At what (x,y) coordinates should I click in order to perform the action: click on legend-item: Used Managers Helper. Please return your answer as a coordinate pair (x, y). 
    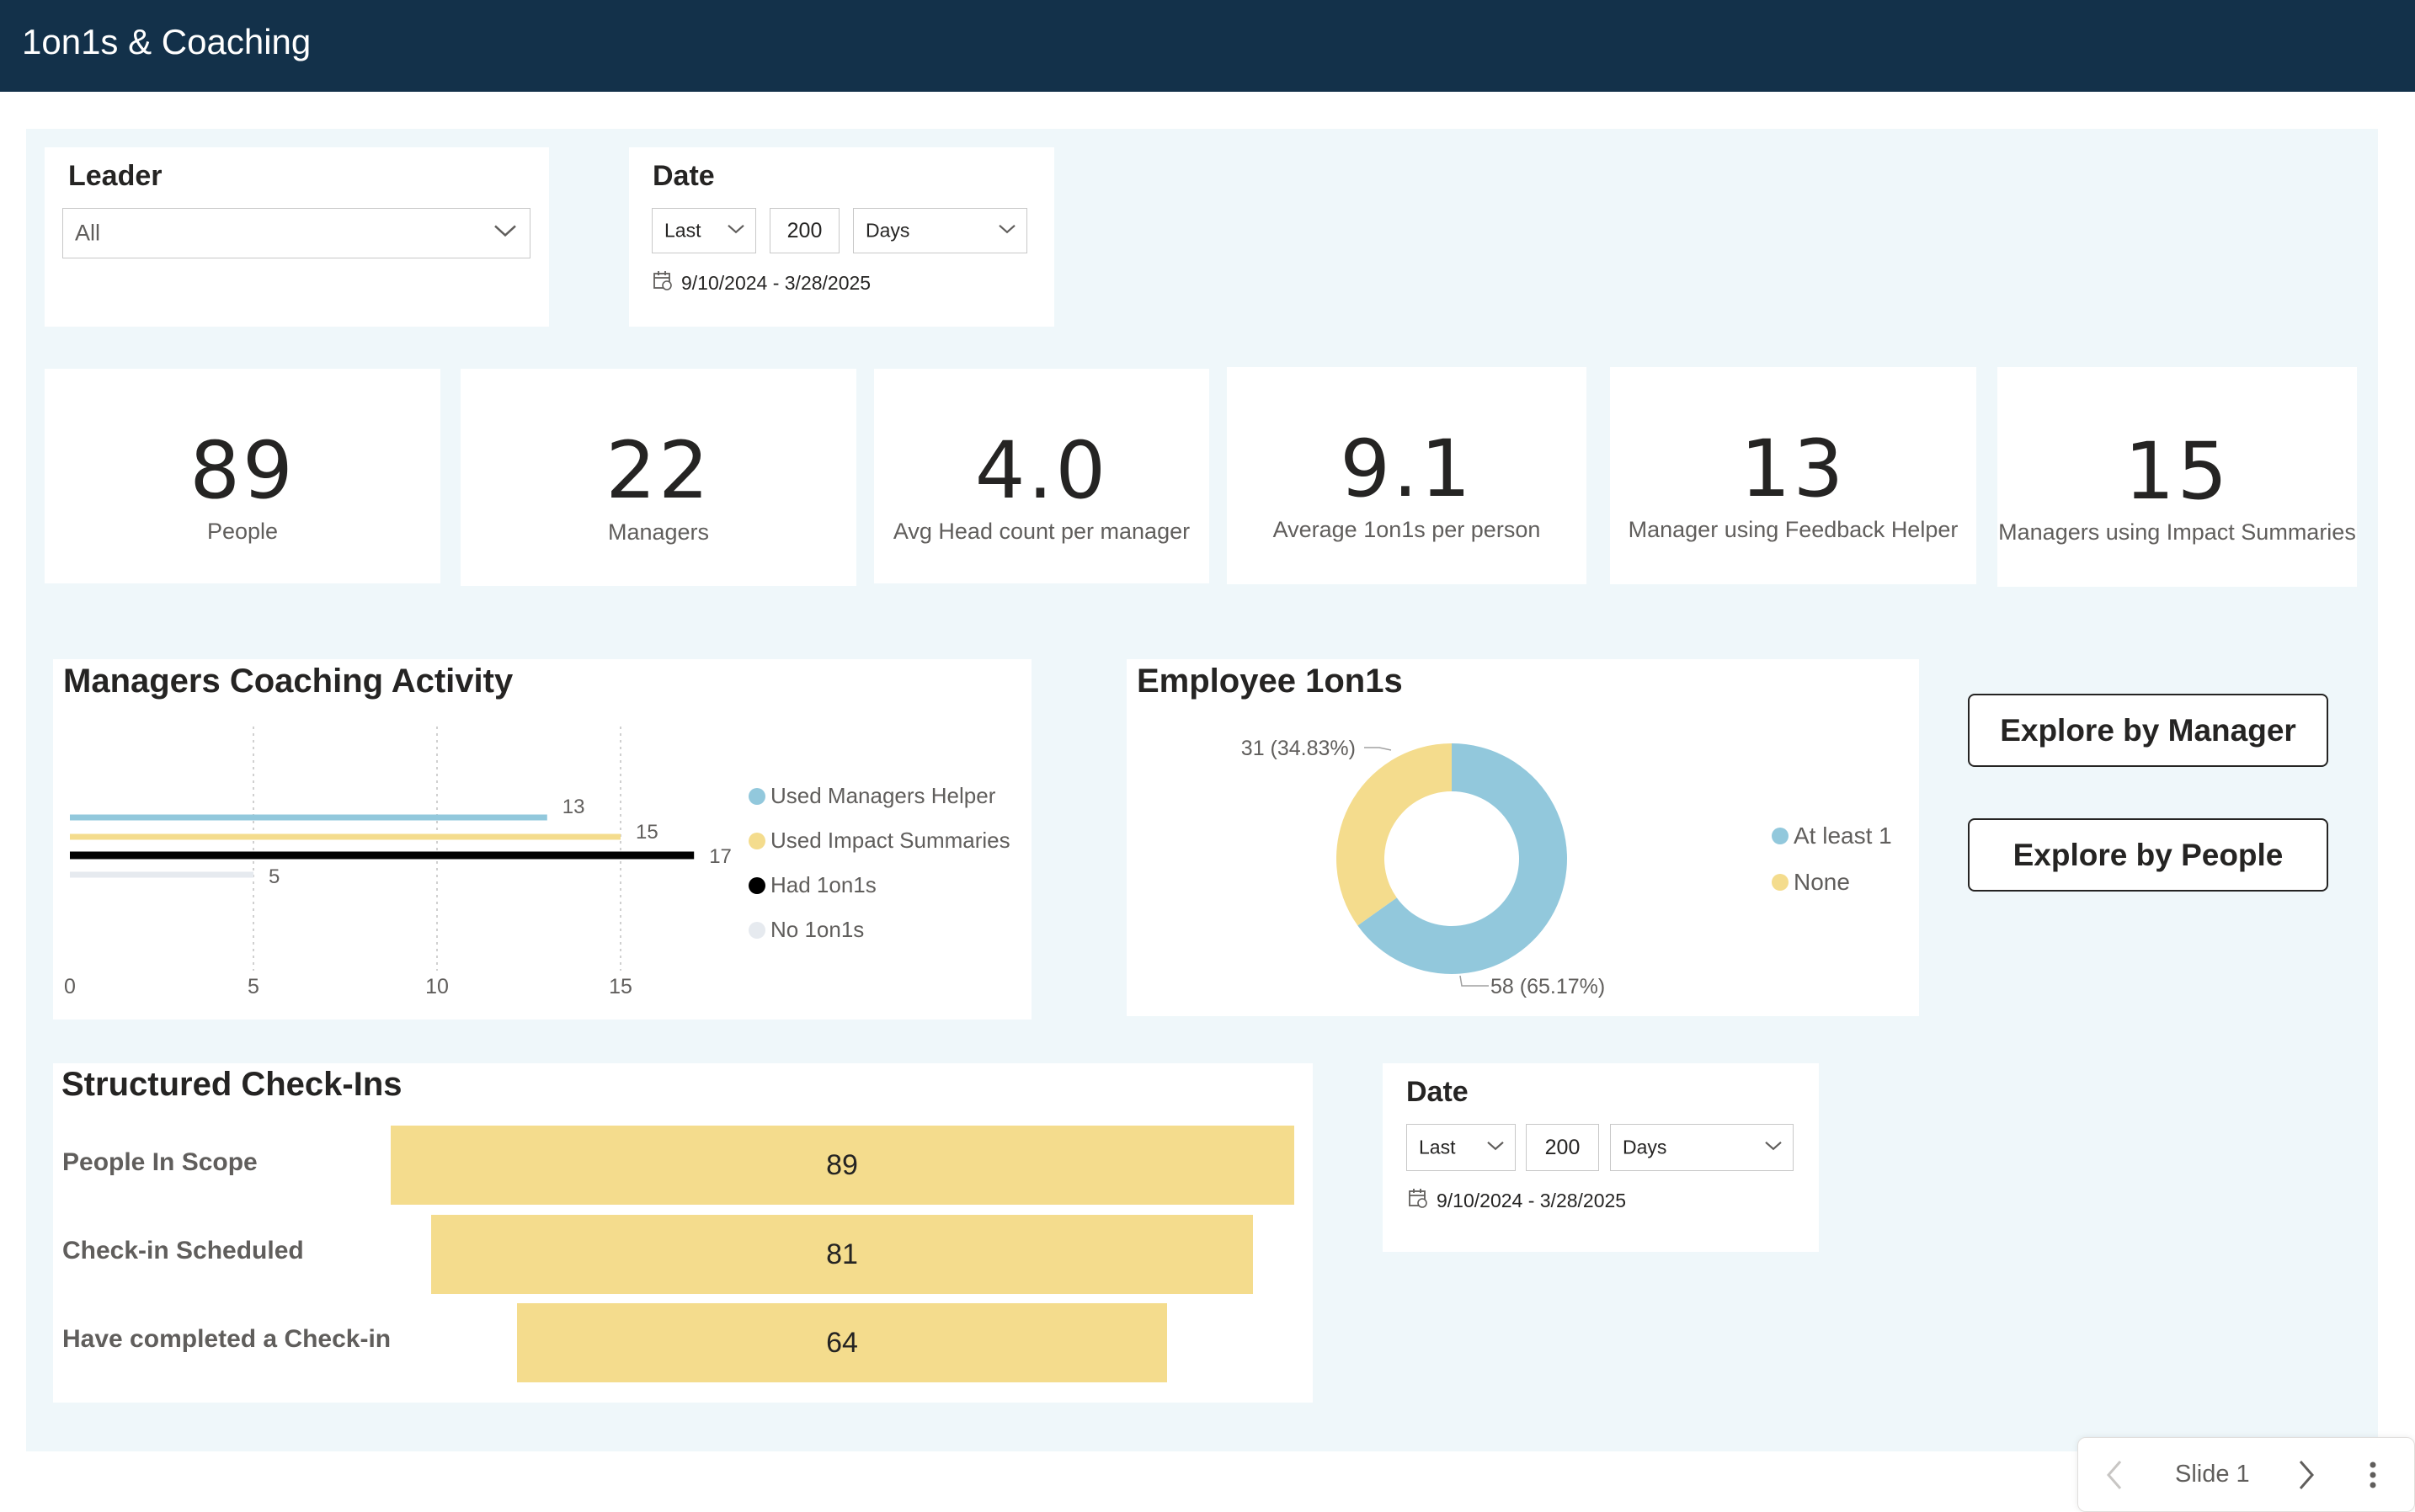
    Looking at the image, I should click on (872, 796).